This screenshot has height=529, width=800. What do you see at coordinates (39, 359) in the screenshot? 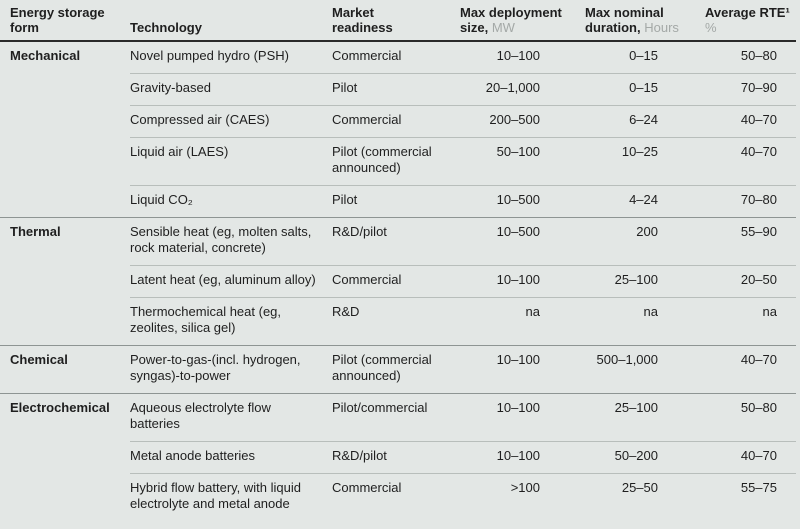
I see `form-cell: Chemical` at bounding box center [39, 359].